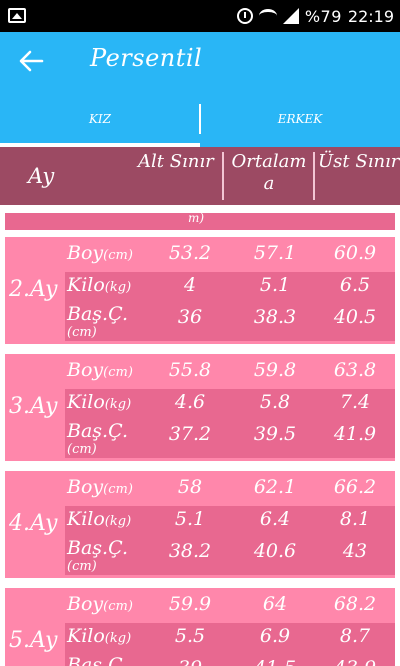  I want to click on value-mean: 38.3, so click(275, 317).